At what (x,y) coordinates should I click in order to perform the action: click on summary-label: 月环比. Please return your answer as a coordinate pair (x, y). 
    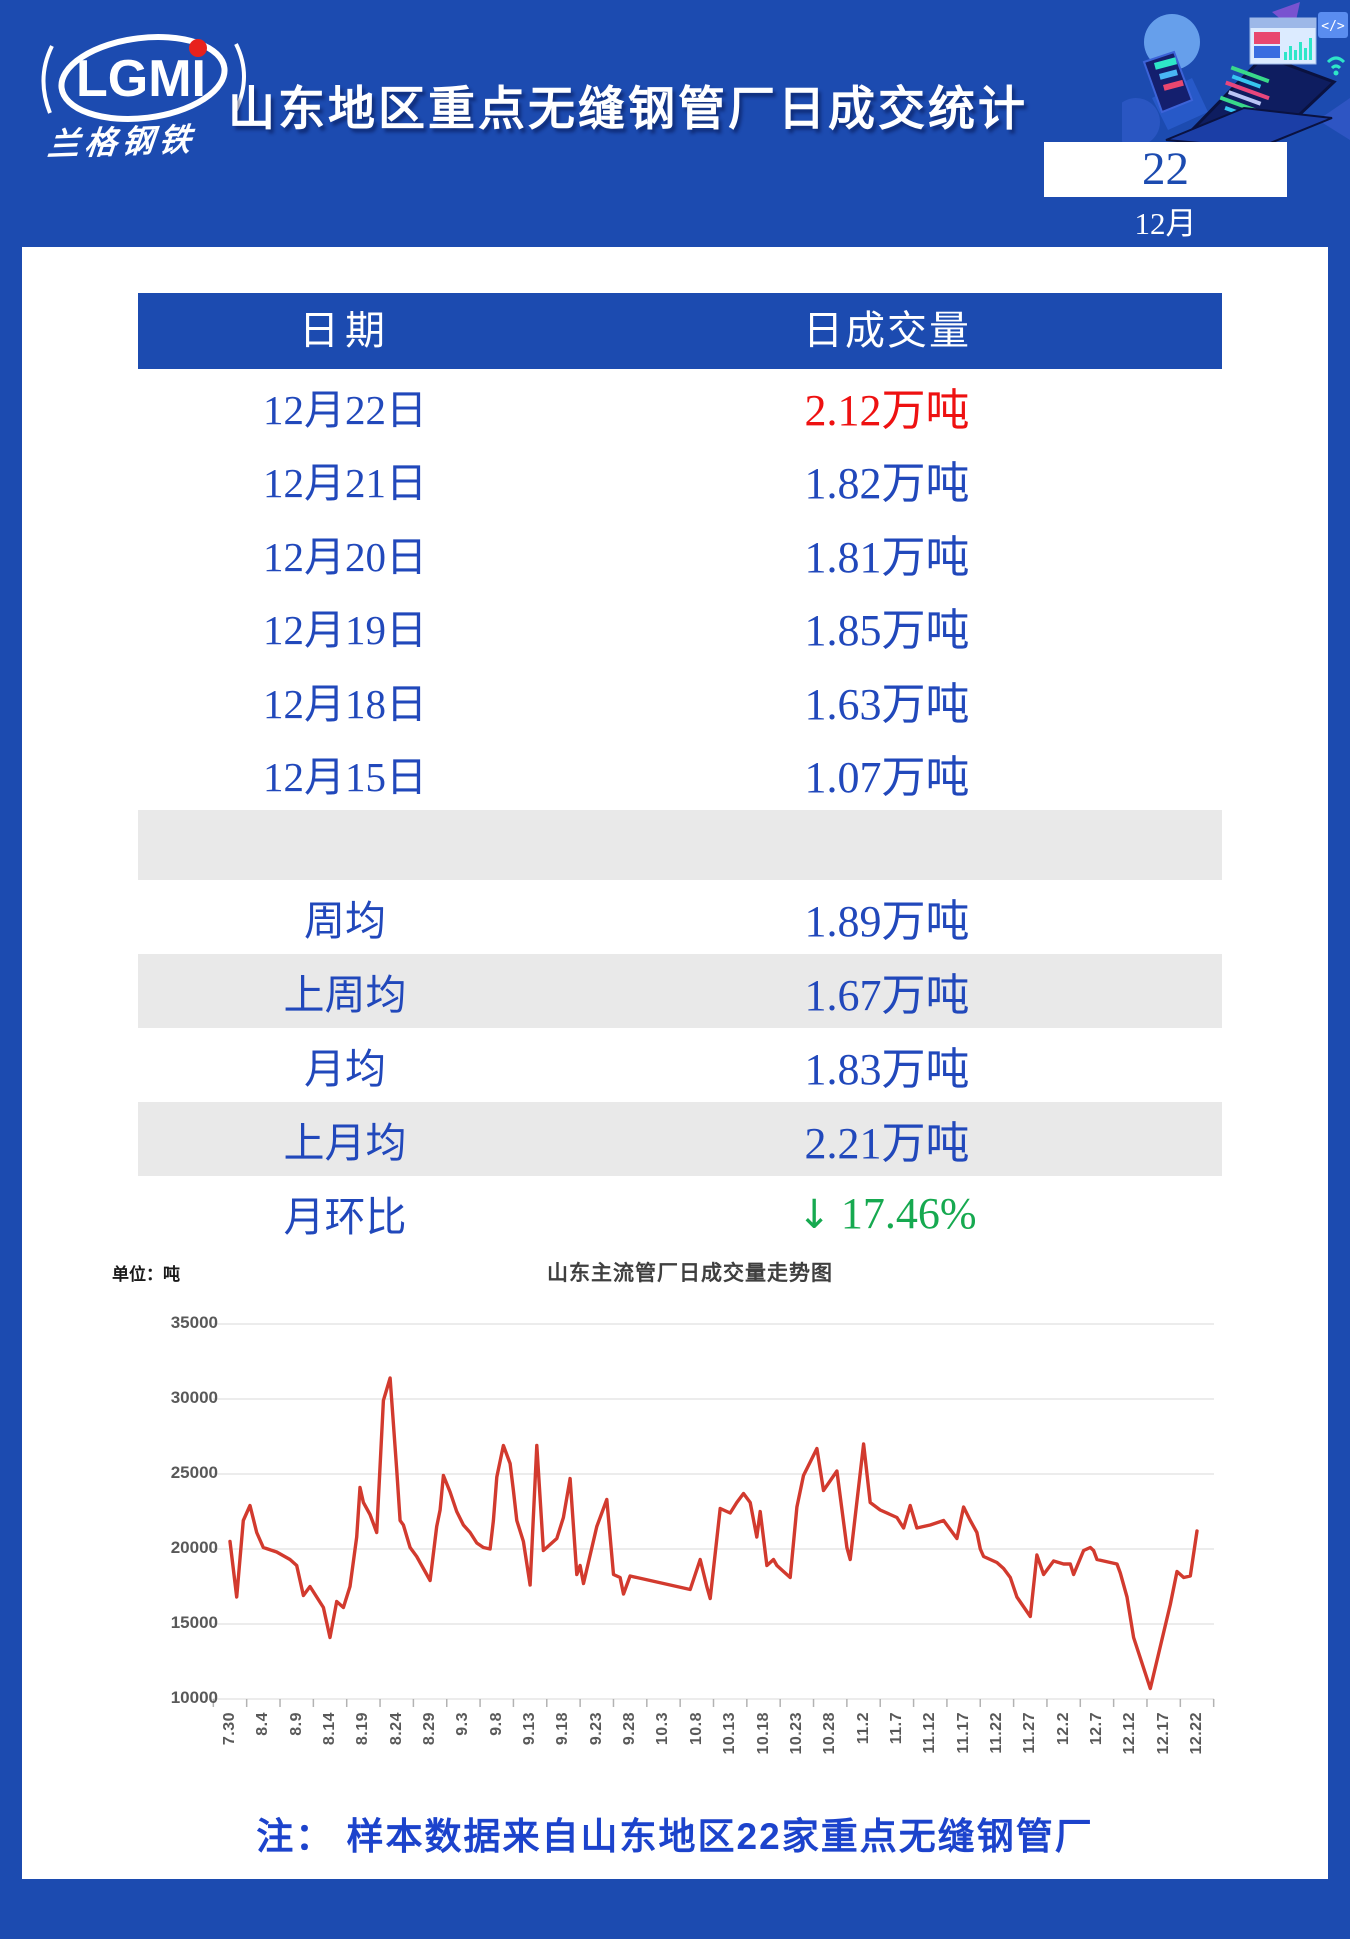
    Looking at the image, I should click on (345, 1217).